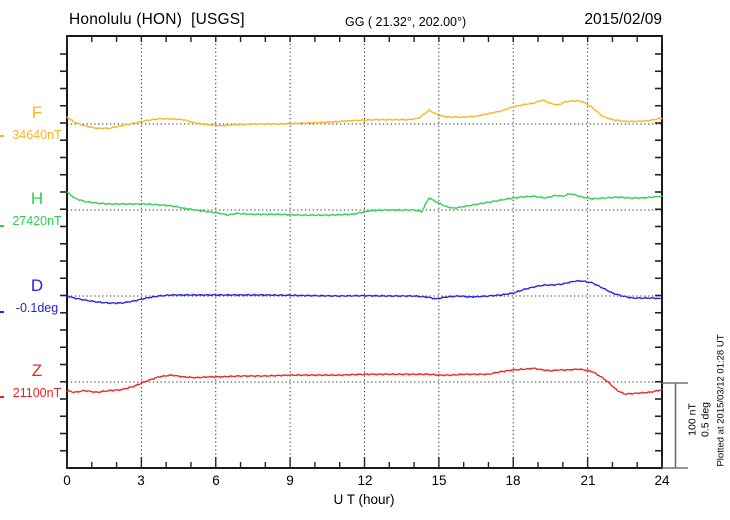  What do you see at coordinates (37, 370) in the screenshot?
I see `series-letter-Z: Z` at bounding box center [37, 370].